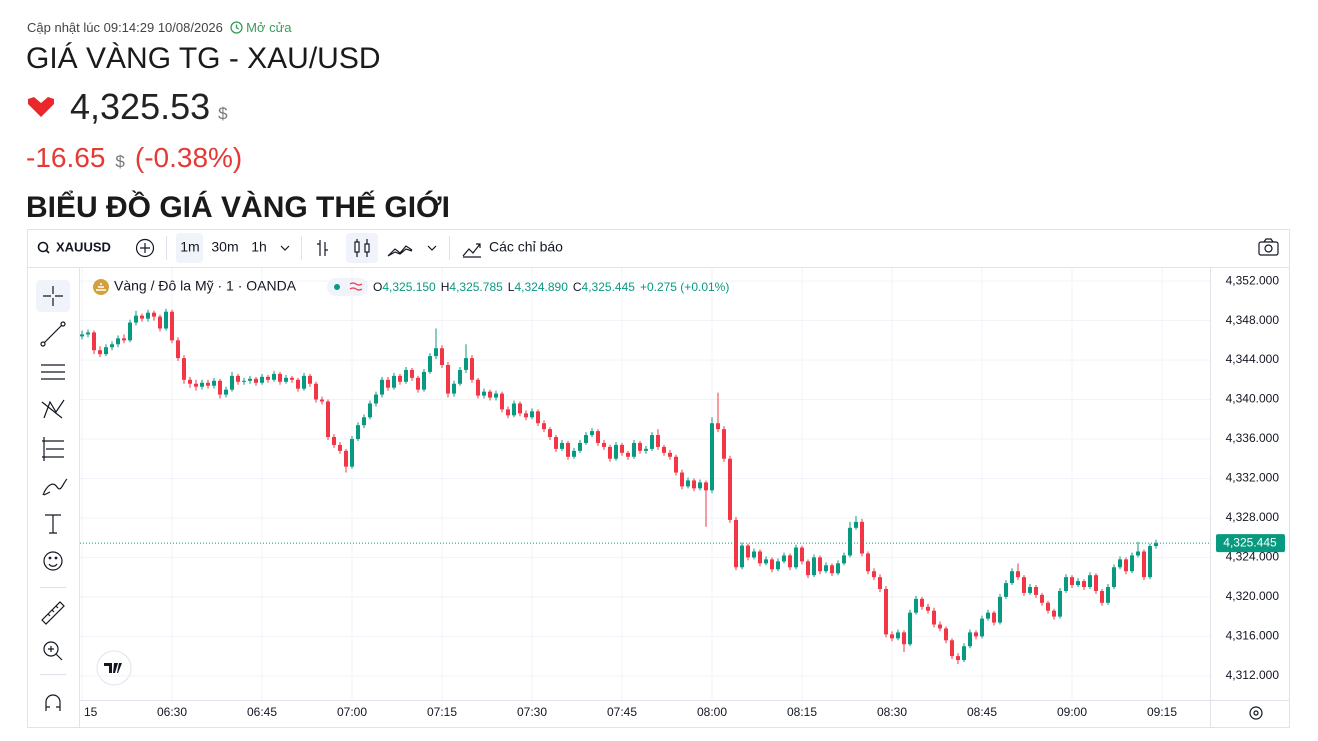 This screenshot has width=1318, height=741. What do you see at coordinates (1256, 713) in the screenshot?
I see `settings-button` at bounding box center [1256, 713].